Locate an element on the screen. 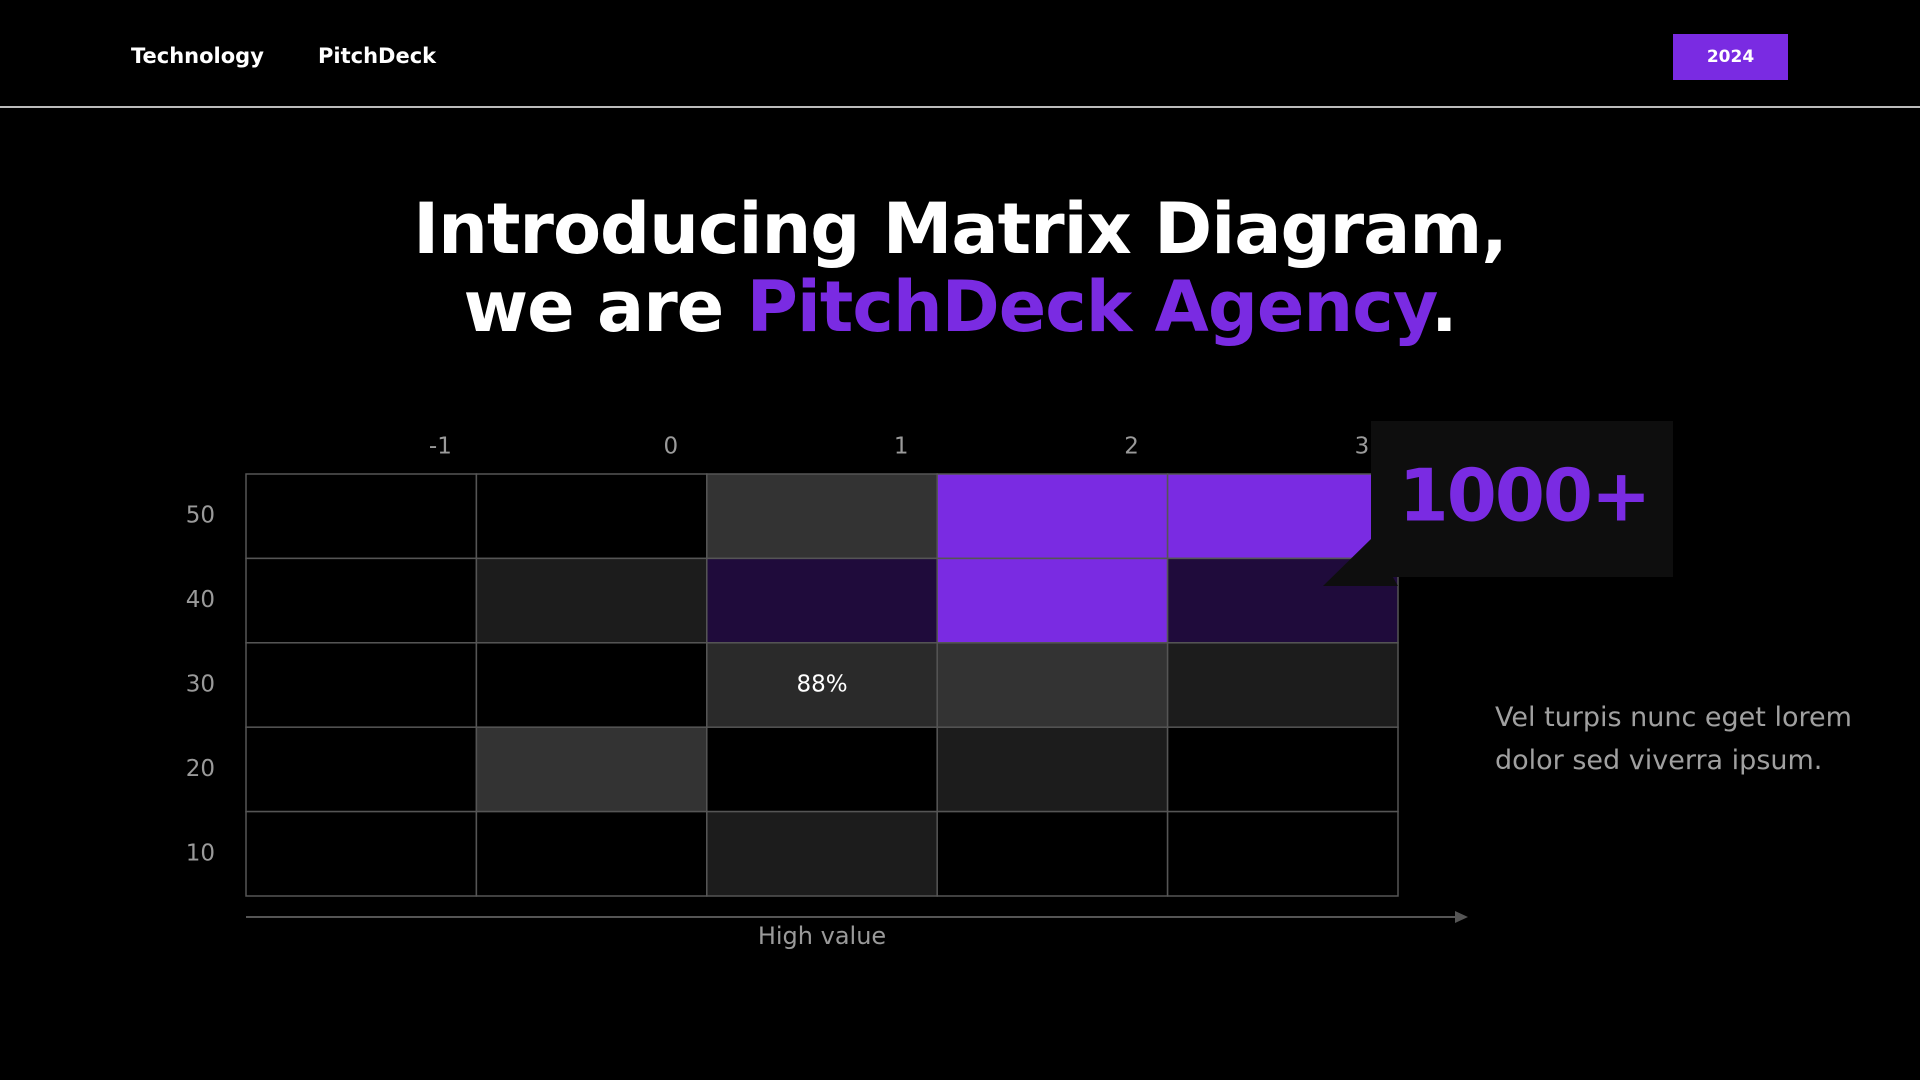 This screenshot has width=1920, height=1080. row-label: 10 is located at coordinates (200, 853).